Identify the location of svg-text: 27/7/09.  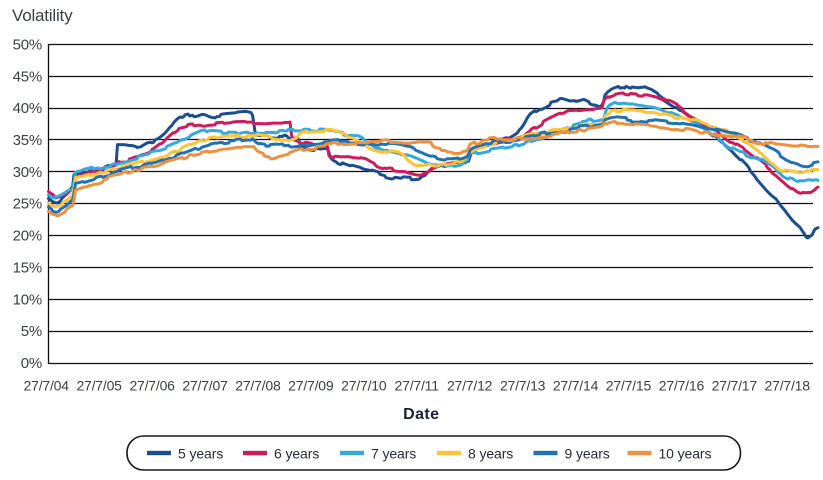
(311, 386).